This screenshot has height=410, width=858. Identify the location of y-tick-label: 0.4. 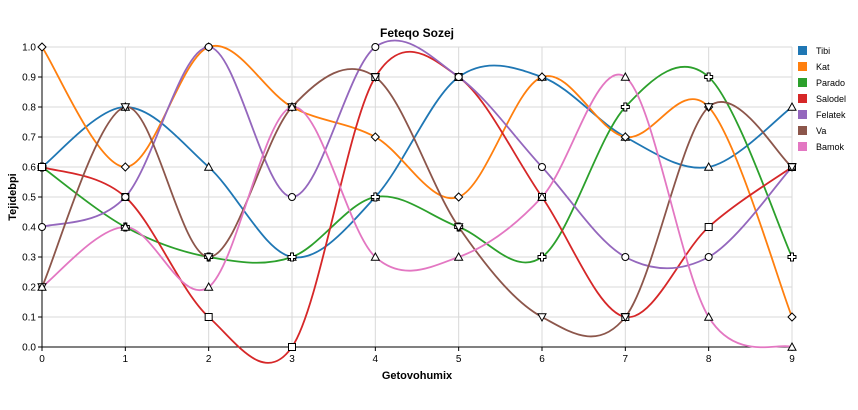
(29, 228).